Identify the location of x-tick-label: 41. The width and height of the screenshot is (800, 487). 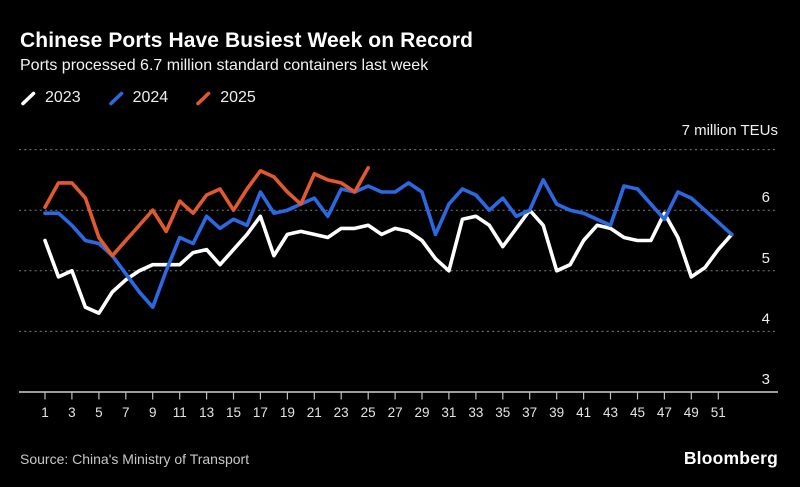
(583, 412).